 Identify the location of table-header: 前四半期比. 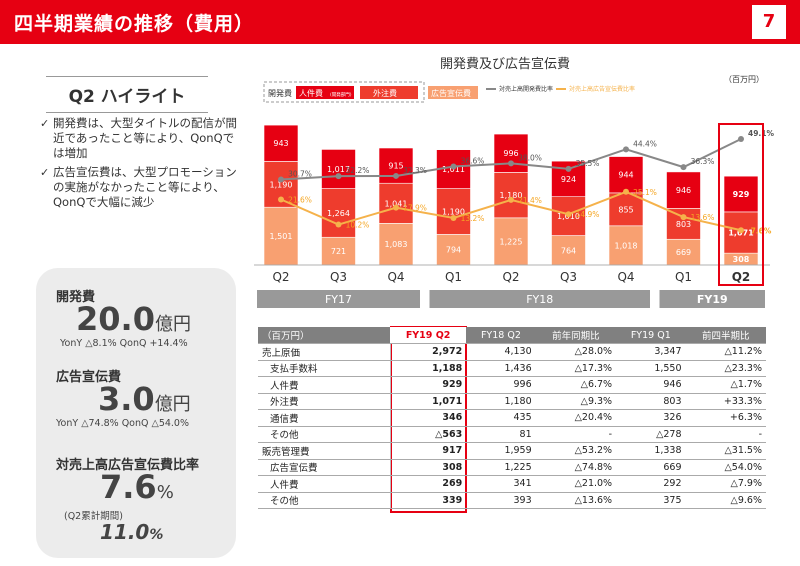
(725, 335).